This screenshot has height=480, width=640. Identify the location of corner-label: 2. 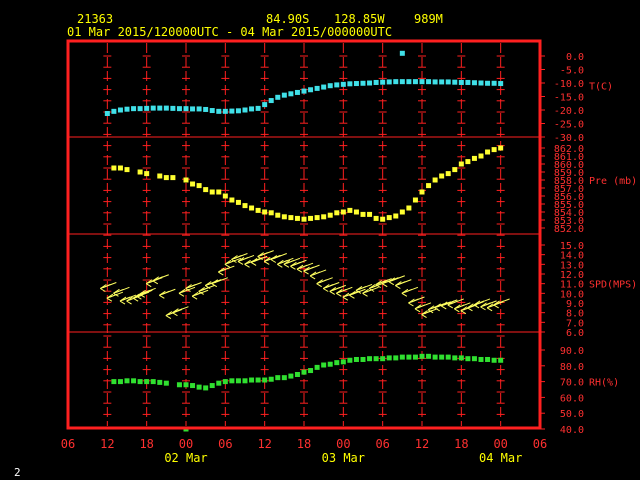
(17, 472).